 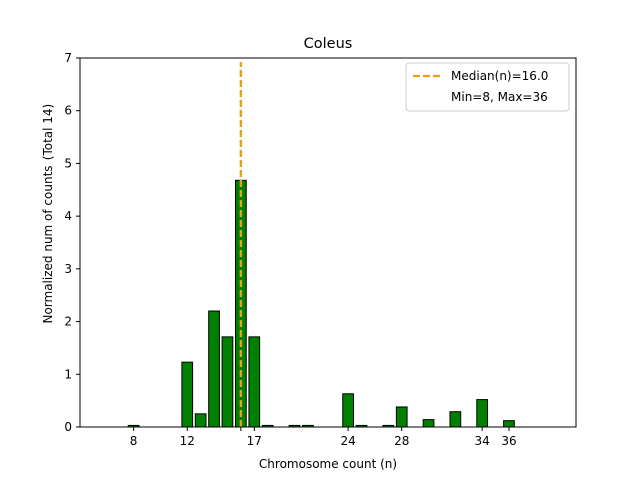 I want to click on y-axis-label: Normalized num of counts, so click(x=48, y=244).